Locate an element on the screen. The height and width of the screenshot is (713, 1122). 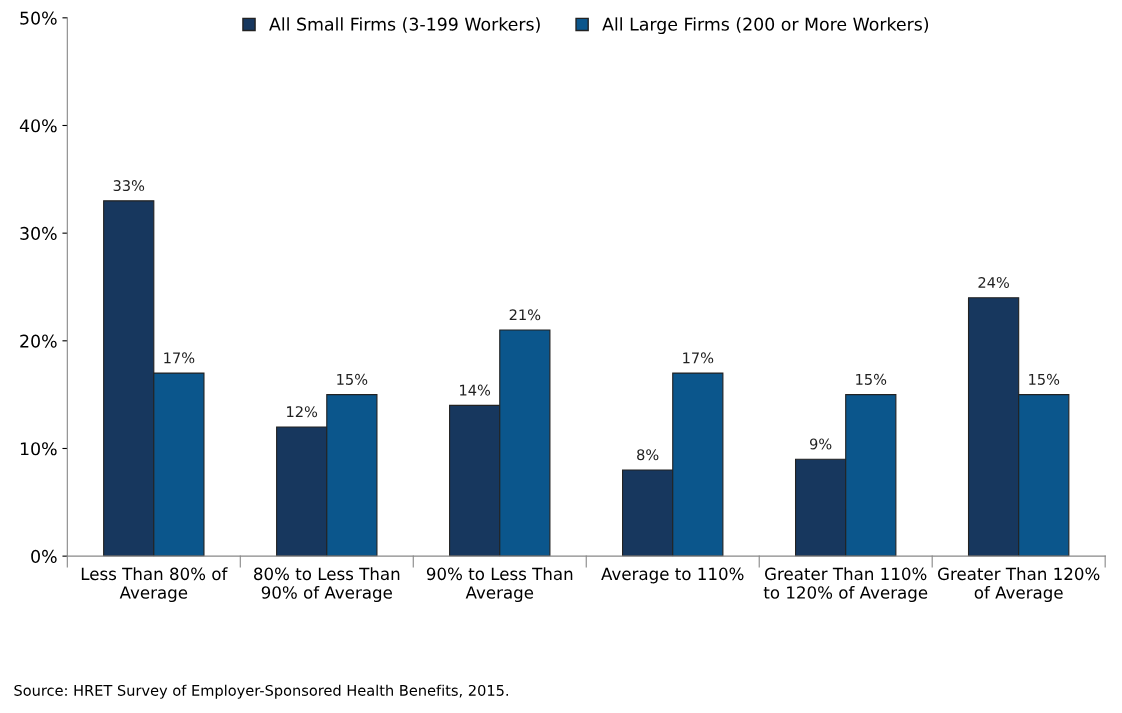
y-tick-label: 40% is located at coordinates (38, 126).